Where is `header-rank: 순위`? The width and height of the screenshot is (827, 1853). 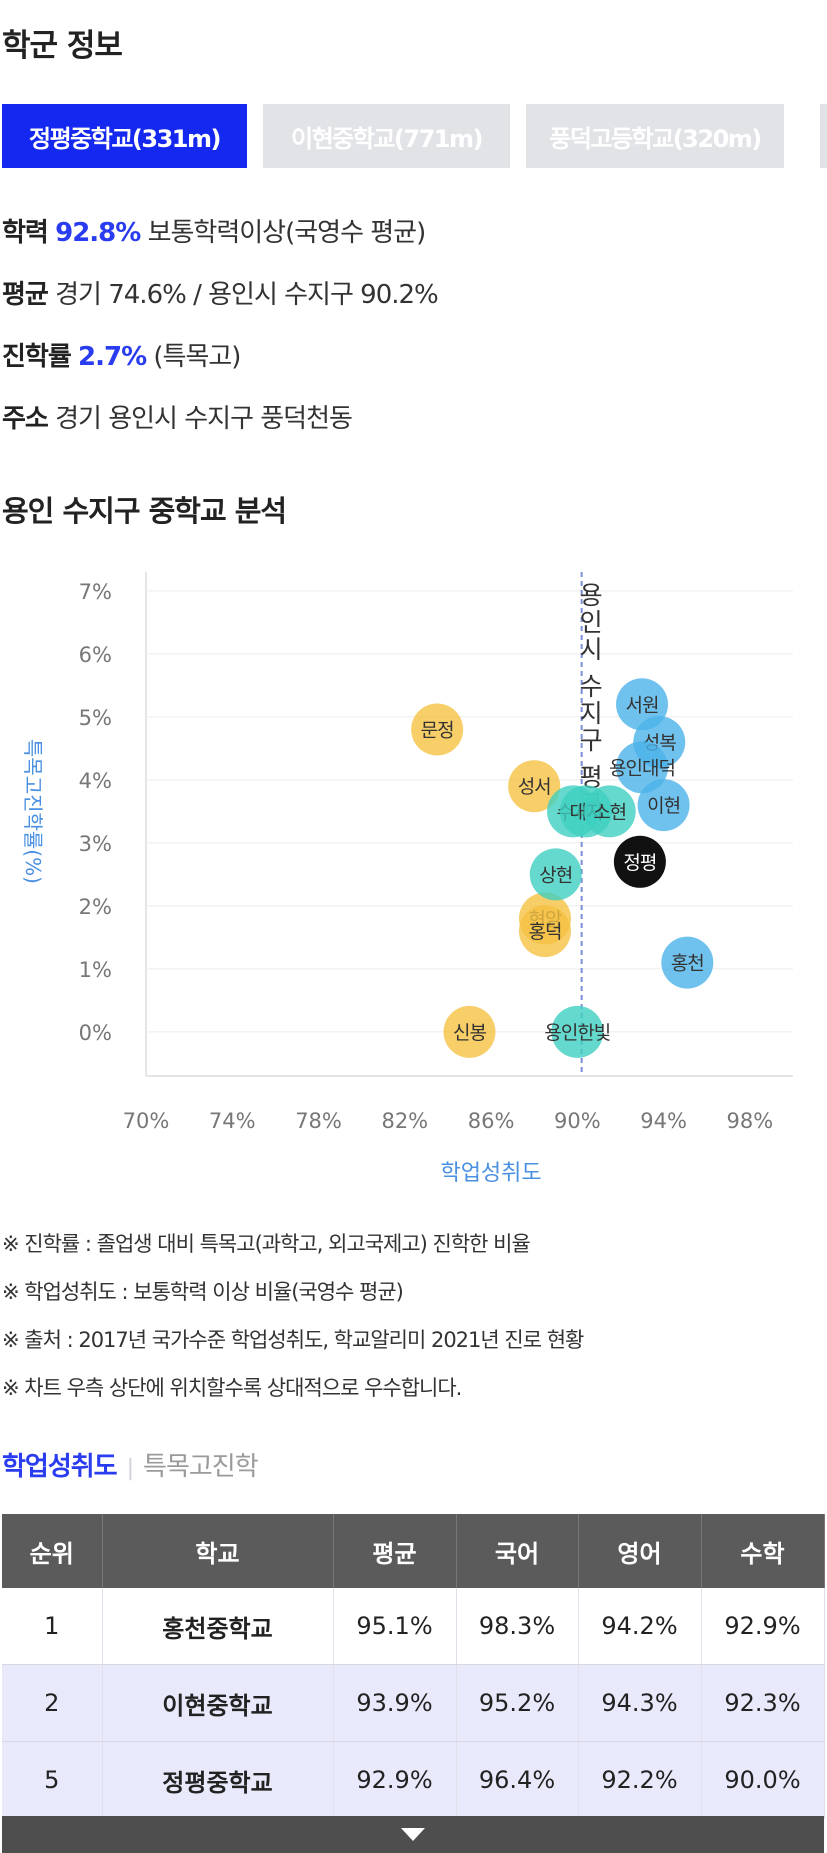 header-rank: 순위 is located at coordinates (52, 1551).